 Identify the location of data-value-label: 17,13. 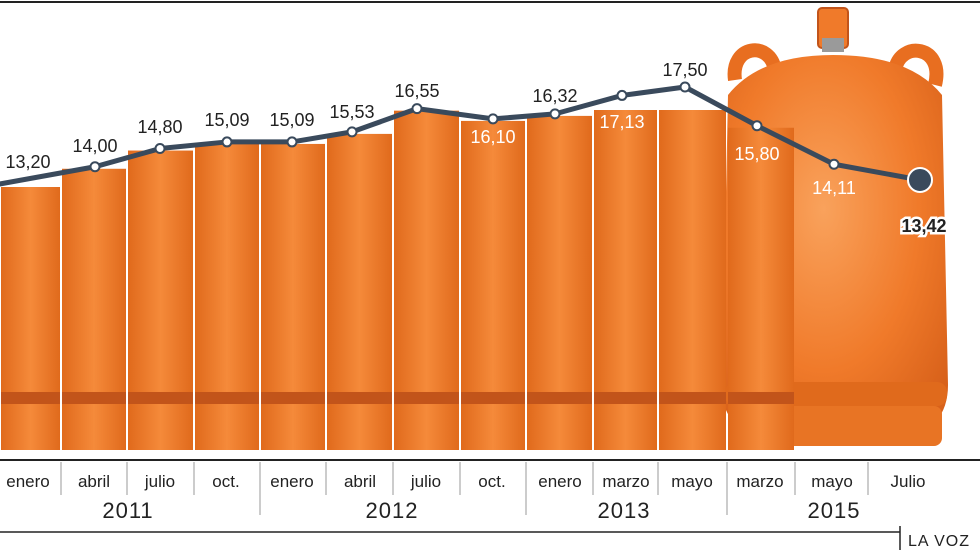
(621, 122).